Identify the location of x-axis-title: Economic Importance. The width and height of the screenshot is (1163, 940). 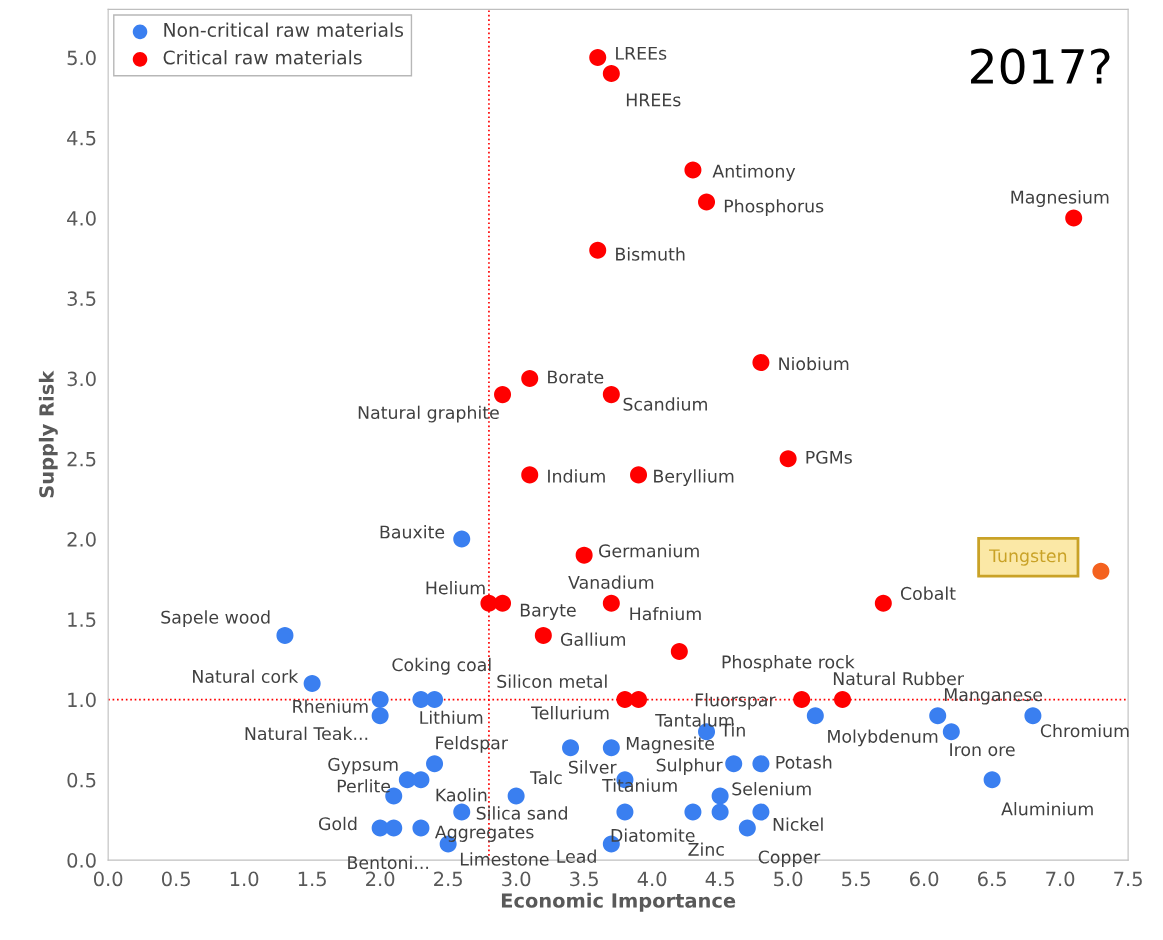
(618, 902).